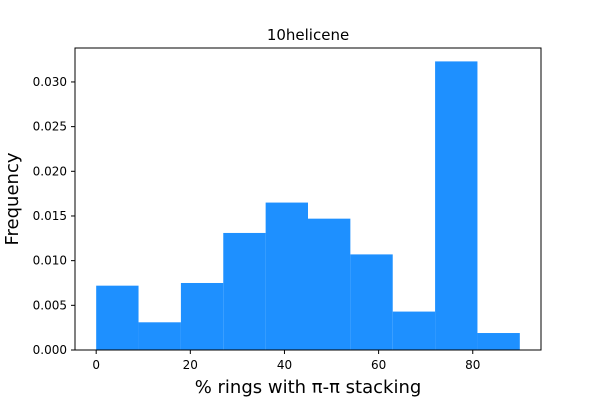 Image resolution: width=600 pixels, height=404 pixels. I want to click on x-tick-label: 40, so click(284, 365).